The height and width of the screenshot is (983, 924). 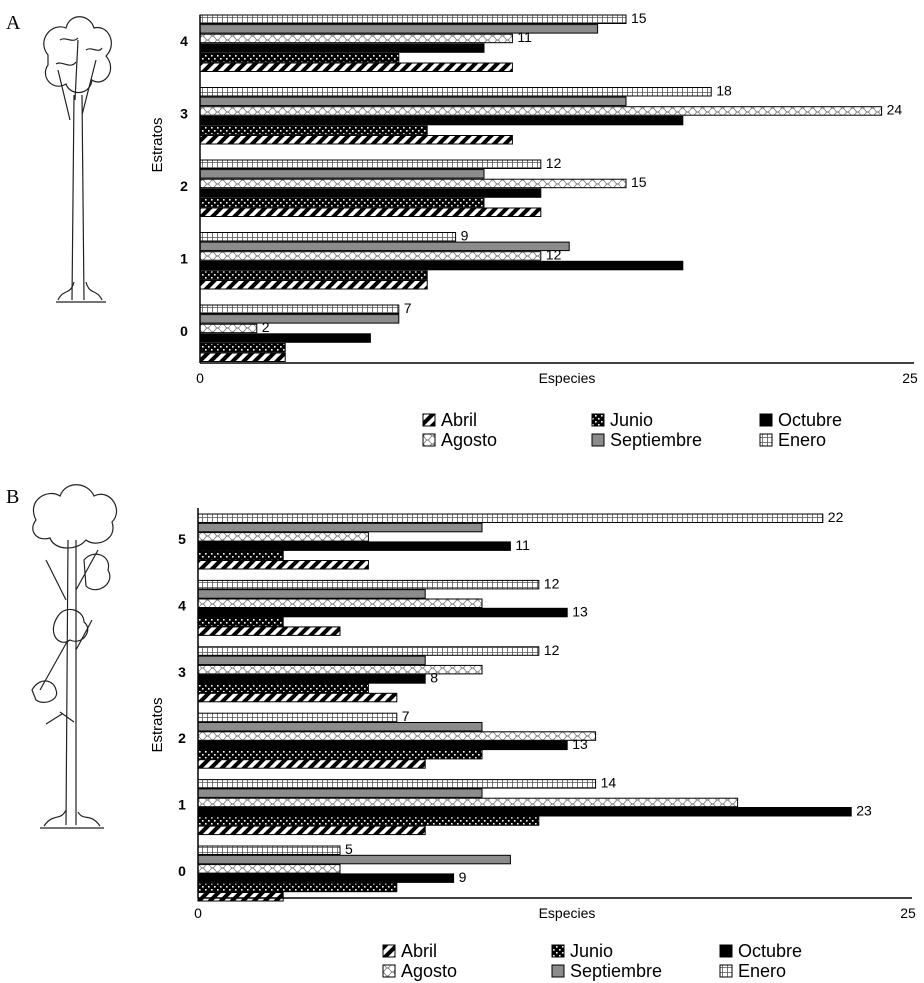 What do you see at coordinates (266, 327) in the screenshot?
I see `data-label: 2` at bounding box center [266, 327].